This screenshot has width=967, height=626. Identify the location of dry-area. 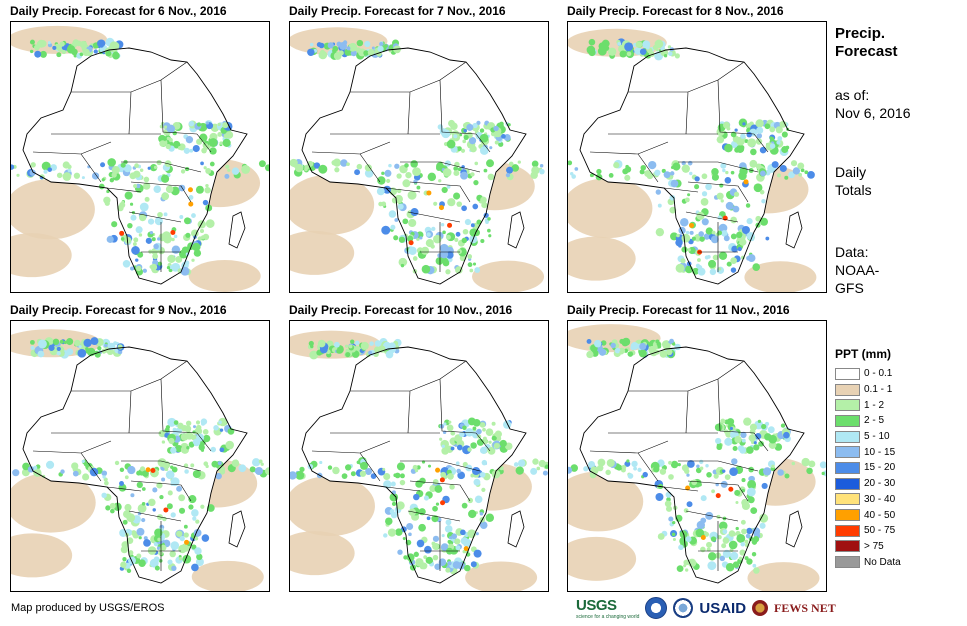
(602, 258).